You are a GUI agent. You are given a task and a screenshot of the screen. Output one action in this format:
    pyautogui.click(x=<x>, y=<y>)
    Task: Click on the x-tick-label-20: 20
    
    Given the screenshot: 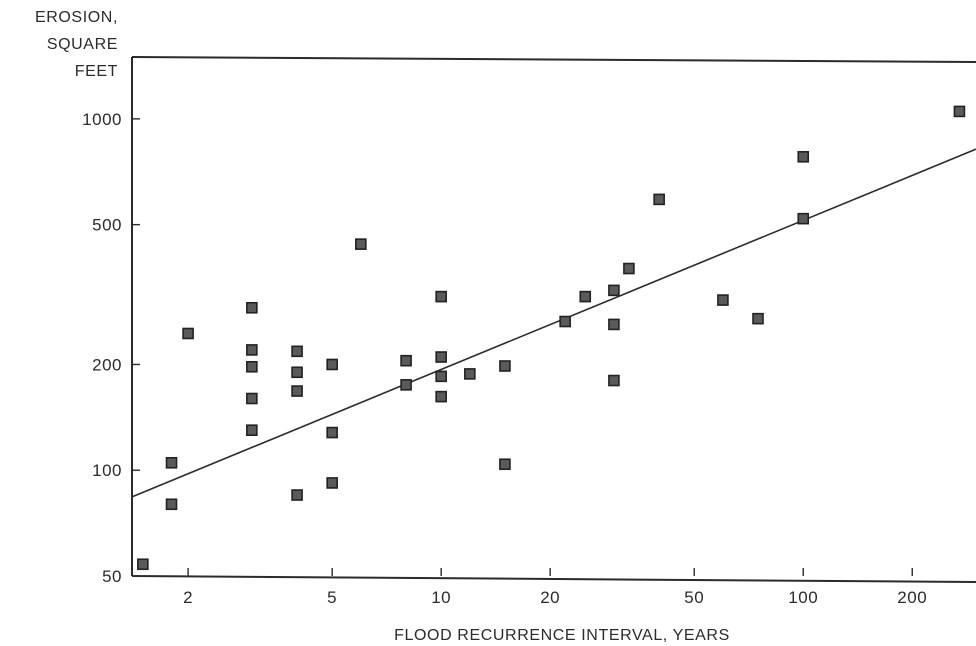 What is the action you would take?
    pyautogui.click(x=550, y=597)
    